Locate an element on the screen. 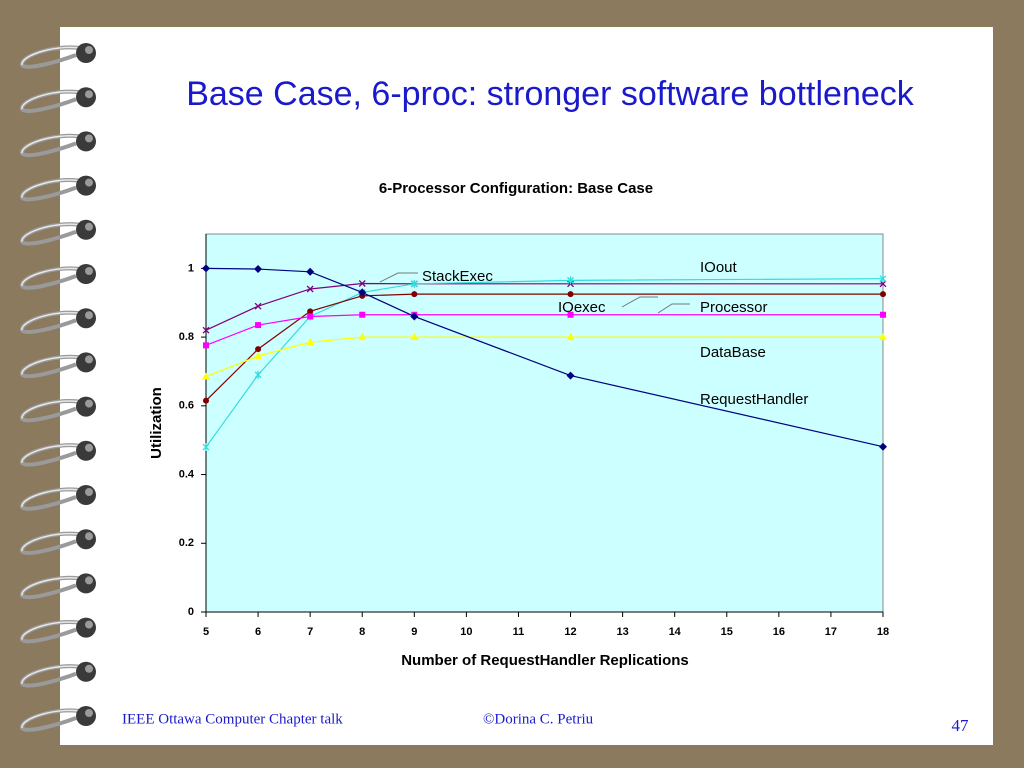 This screenshot has width=1024, height=768. y-tick-label: 0.6 is located at coordinates (186, 406).